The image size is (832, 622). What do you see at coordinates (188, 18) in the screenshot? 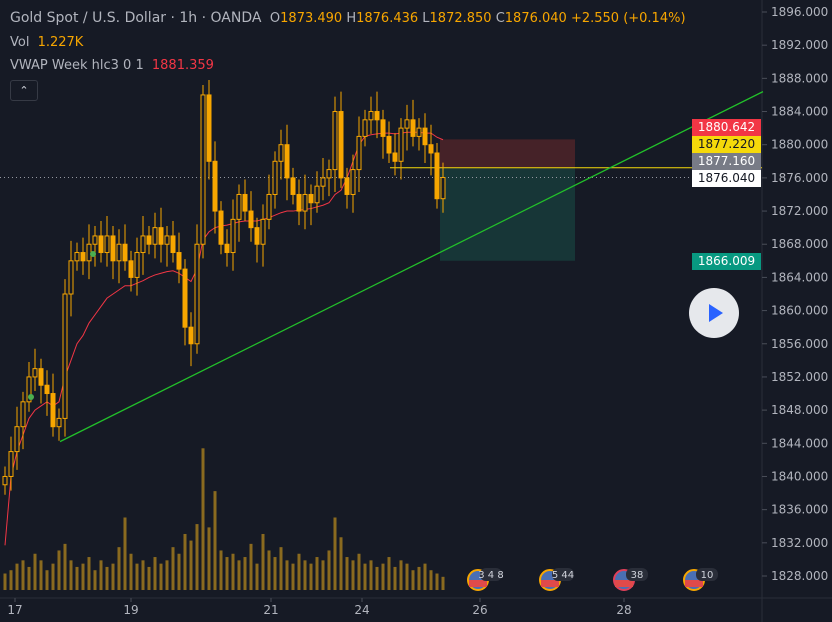
I see `interval: 1h` at bounding box center [188, 18].